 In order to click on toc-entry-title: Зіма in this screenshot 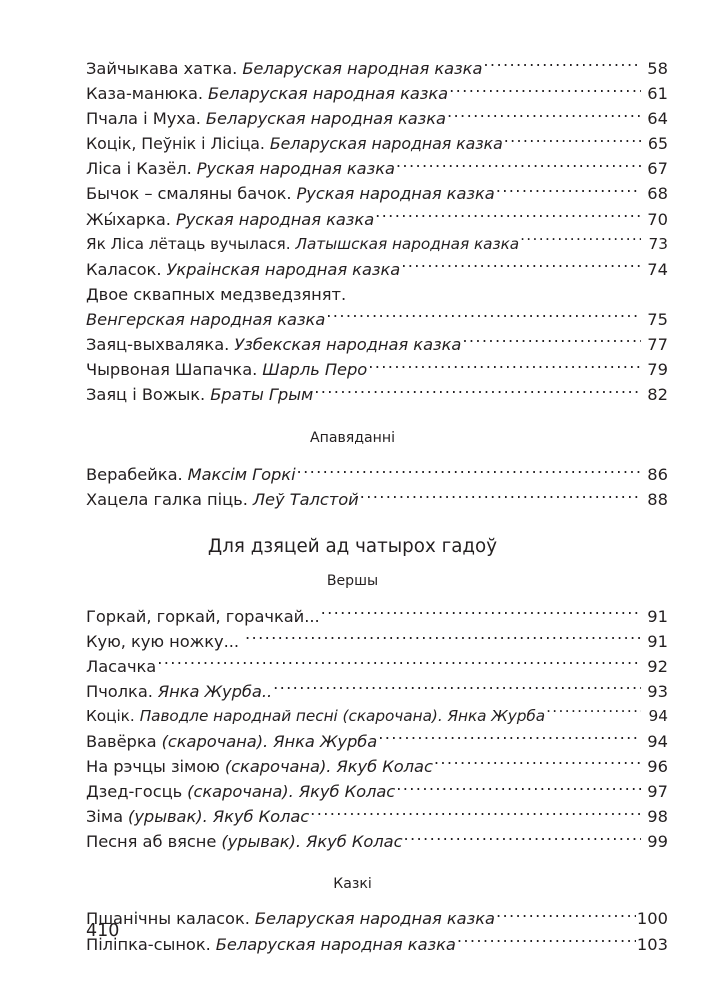, I will do `click(105, 817)`.